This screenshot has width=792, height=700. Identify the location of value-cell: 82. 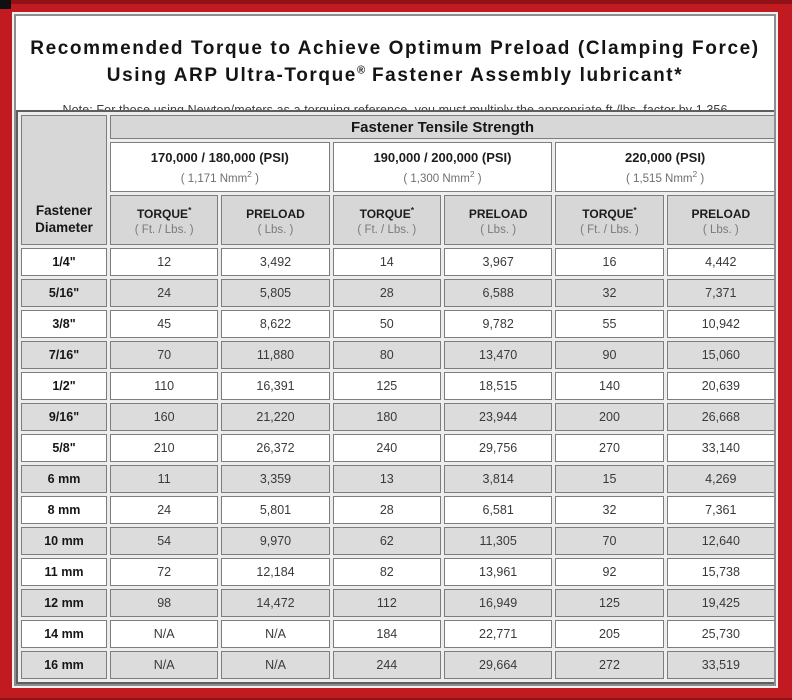
(386, 572).